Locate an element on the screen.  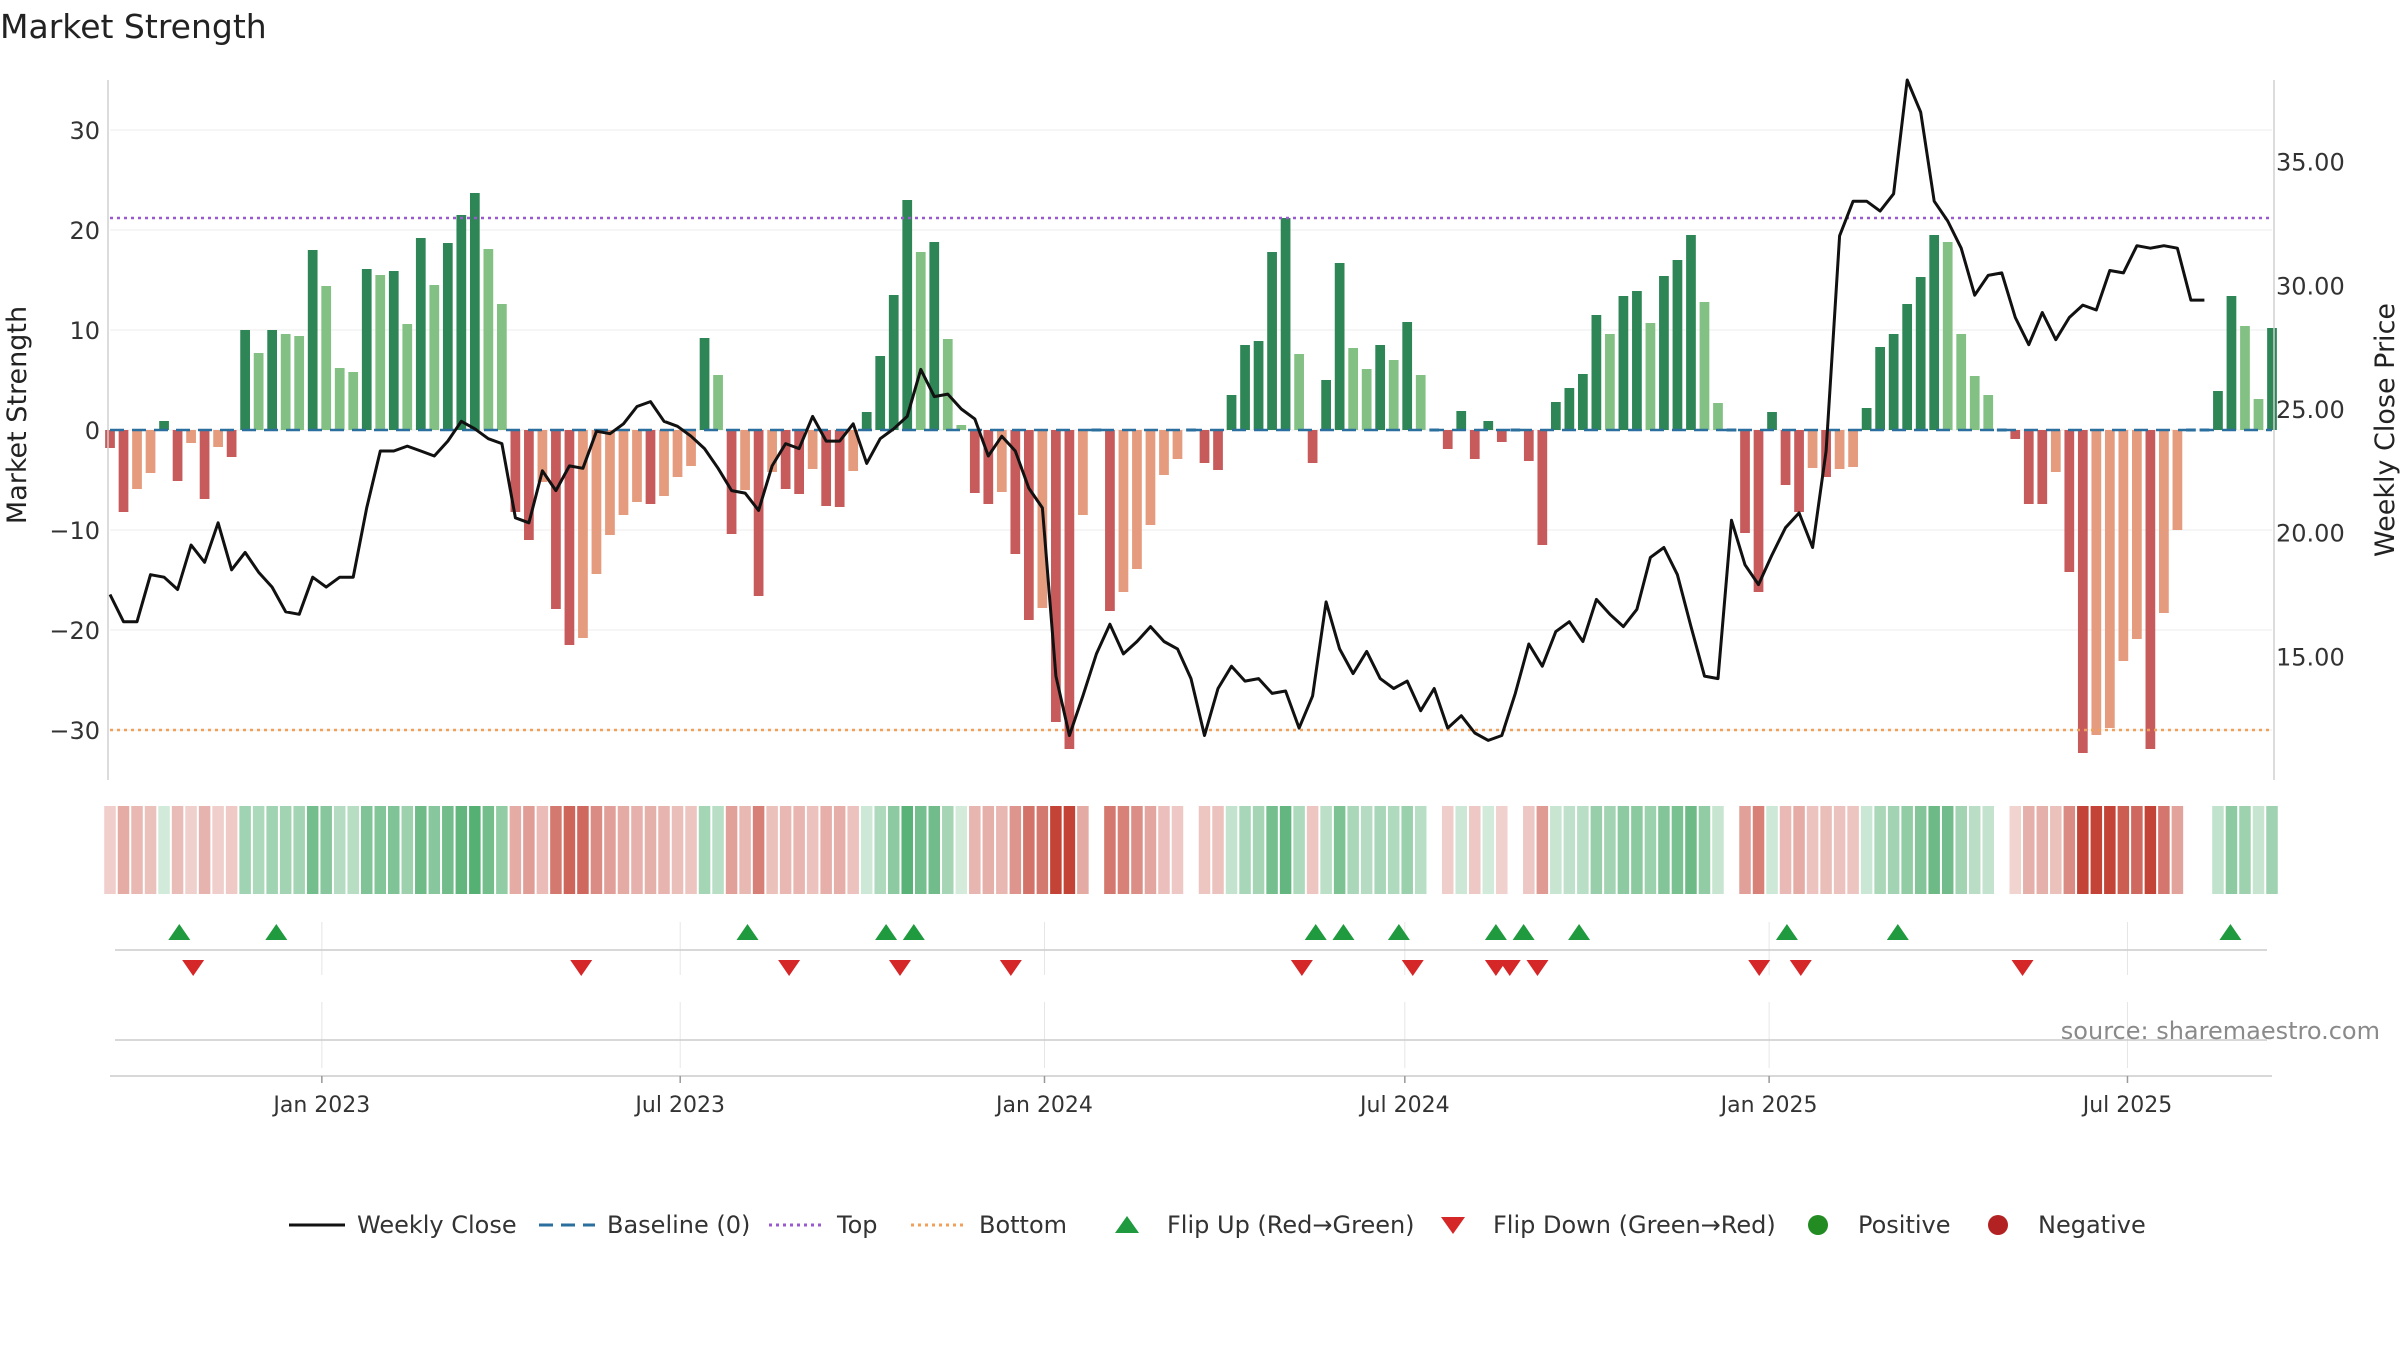
y-right-axis-label: Weekly Close Price is located at coordinates (2385, 430).